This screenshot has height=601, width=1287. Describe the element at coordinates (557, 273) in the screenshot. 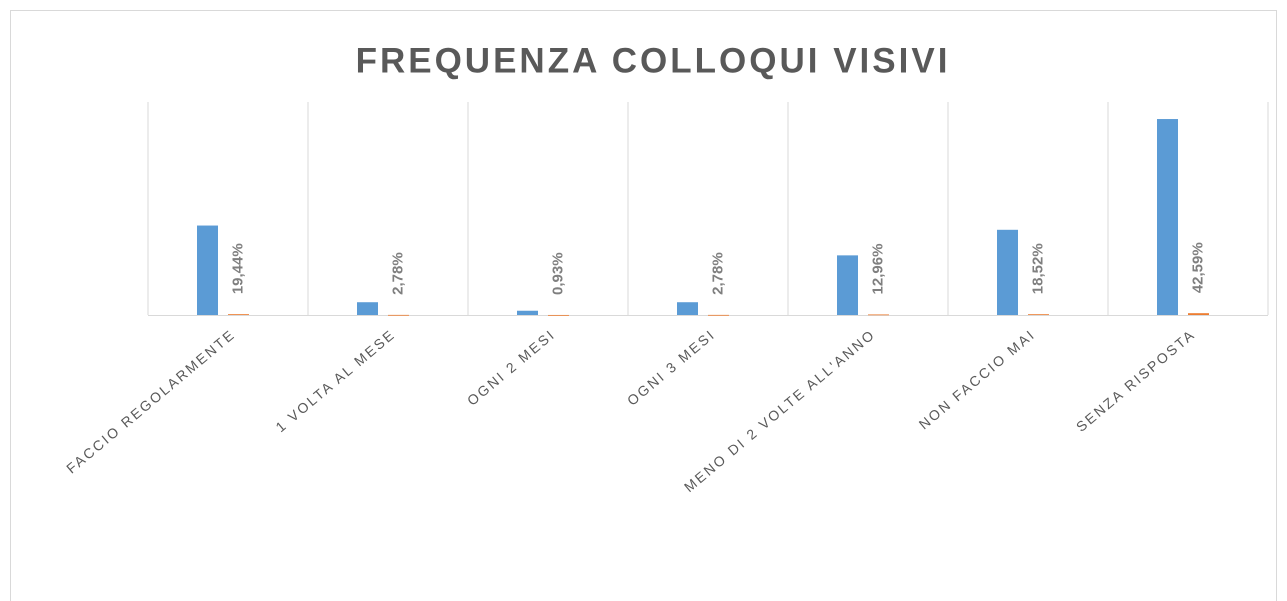

I see `data-label: 0,93%` at that location.